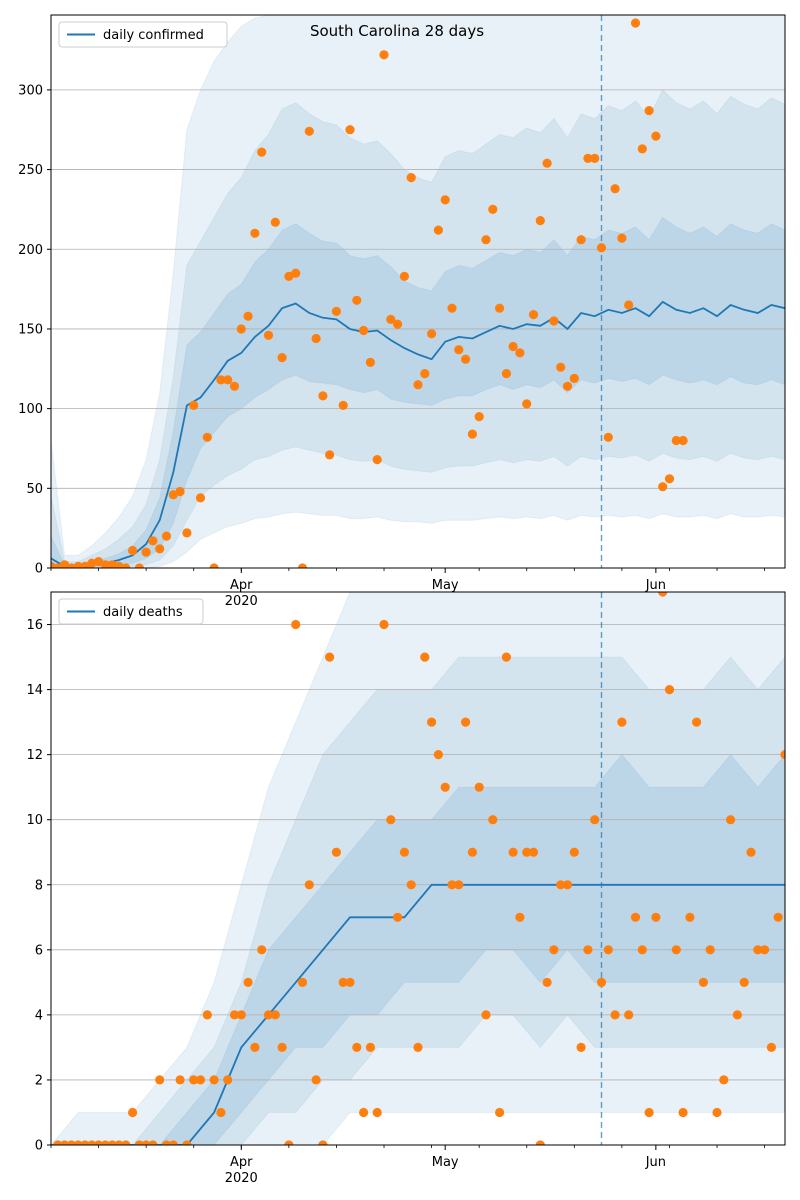 The image size is (800, 1200). What do you see at coordinates (241, 1162) in the screenshot?
I see `x-tick-label: Apr` at bounding box center [241, 1162].